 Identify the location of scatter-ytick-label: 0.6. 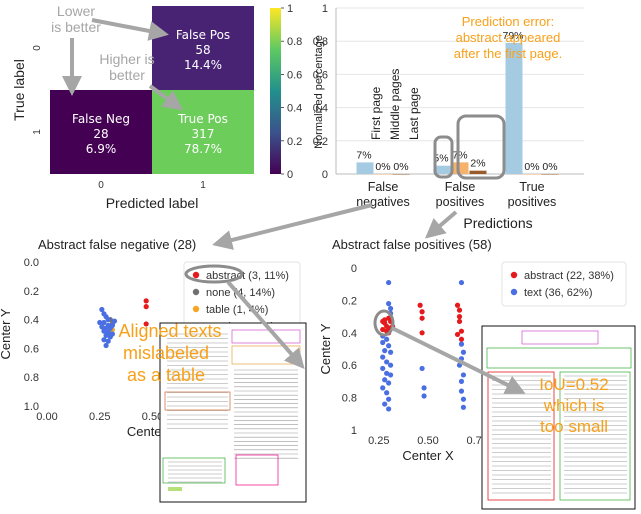
(31, 349).